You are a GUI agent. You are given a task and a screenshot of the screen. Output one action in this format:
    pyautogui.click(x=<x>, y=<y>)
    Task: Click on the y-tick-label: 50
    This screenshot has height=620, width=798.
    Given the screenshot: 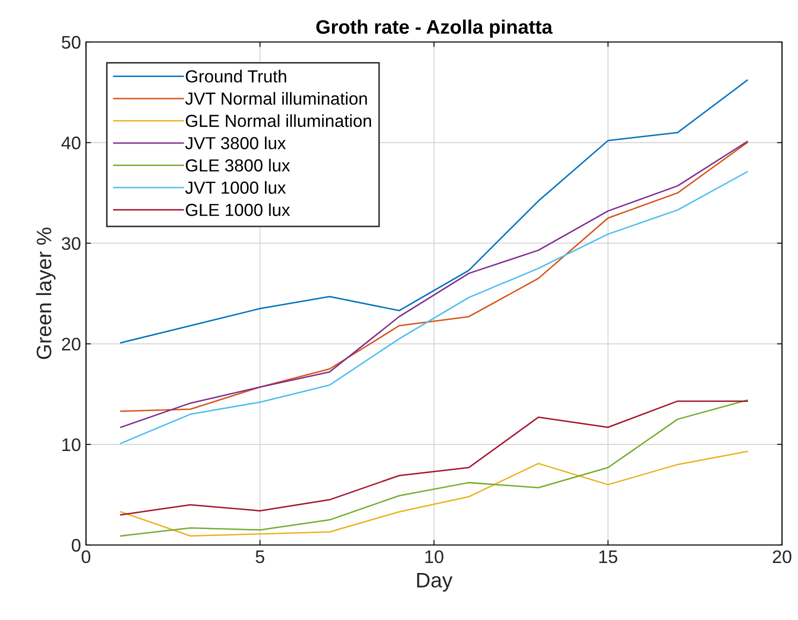 What is the action you would take?
    pyautogui.click(x=71, y=42)
    